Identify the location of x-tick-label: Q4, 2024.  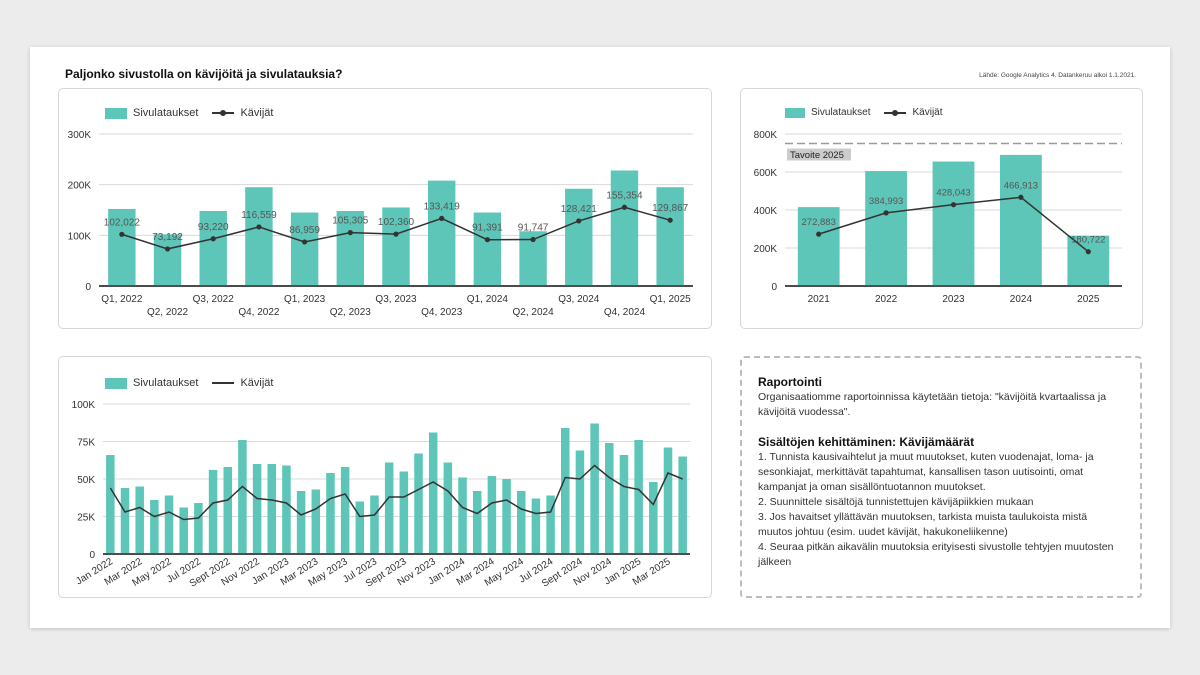
(625, 312).